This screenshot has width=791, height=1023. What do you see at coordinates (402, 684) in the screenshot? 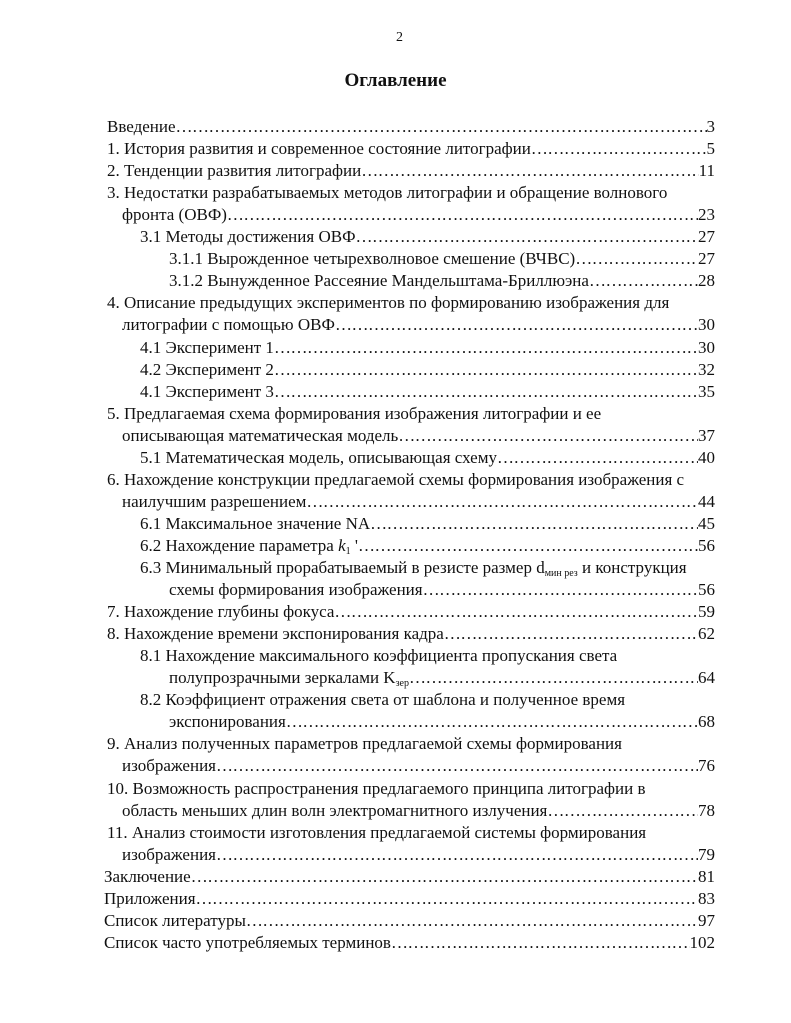
I see `subscript: зер` at bounding box center [402, 684].